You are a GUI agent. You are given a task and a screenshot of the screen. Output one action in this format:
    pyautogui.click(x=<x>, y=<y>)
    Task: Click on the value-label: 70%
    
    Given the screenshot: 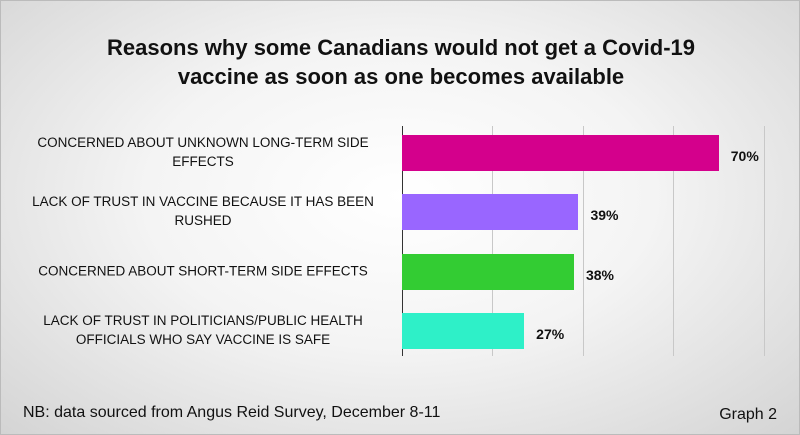 What is the action you would take?
    pyautogui.click(x=744, y=156)
    